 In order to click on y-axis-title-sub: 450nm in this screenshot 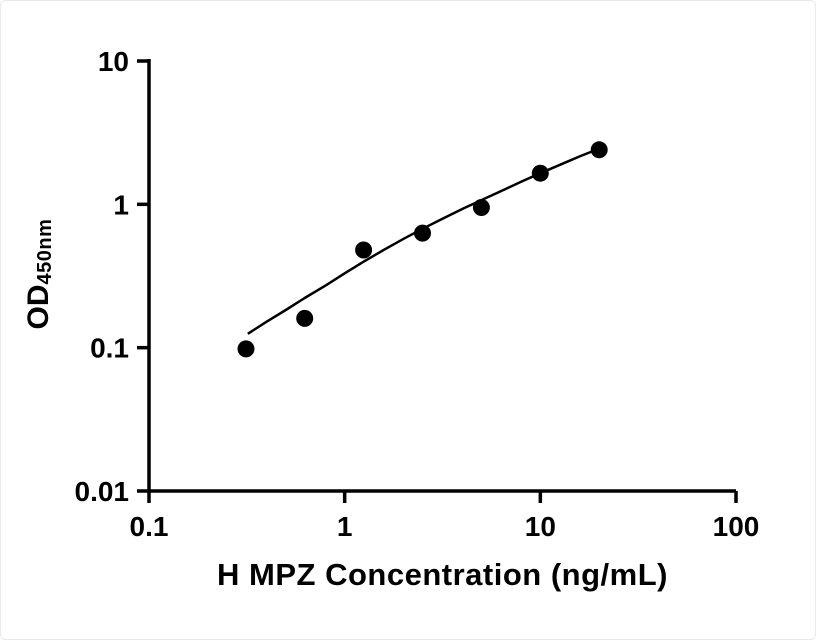, I will do `click(45, 251)`.